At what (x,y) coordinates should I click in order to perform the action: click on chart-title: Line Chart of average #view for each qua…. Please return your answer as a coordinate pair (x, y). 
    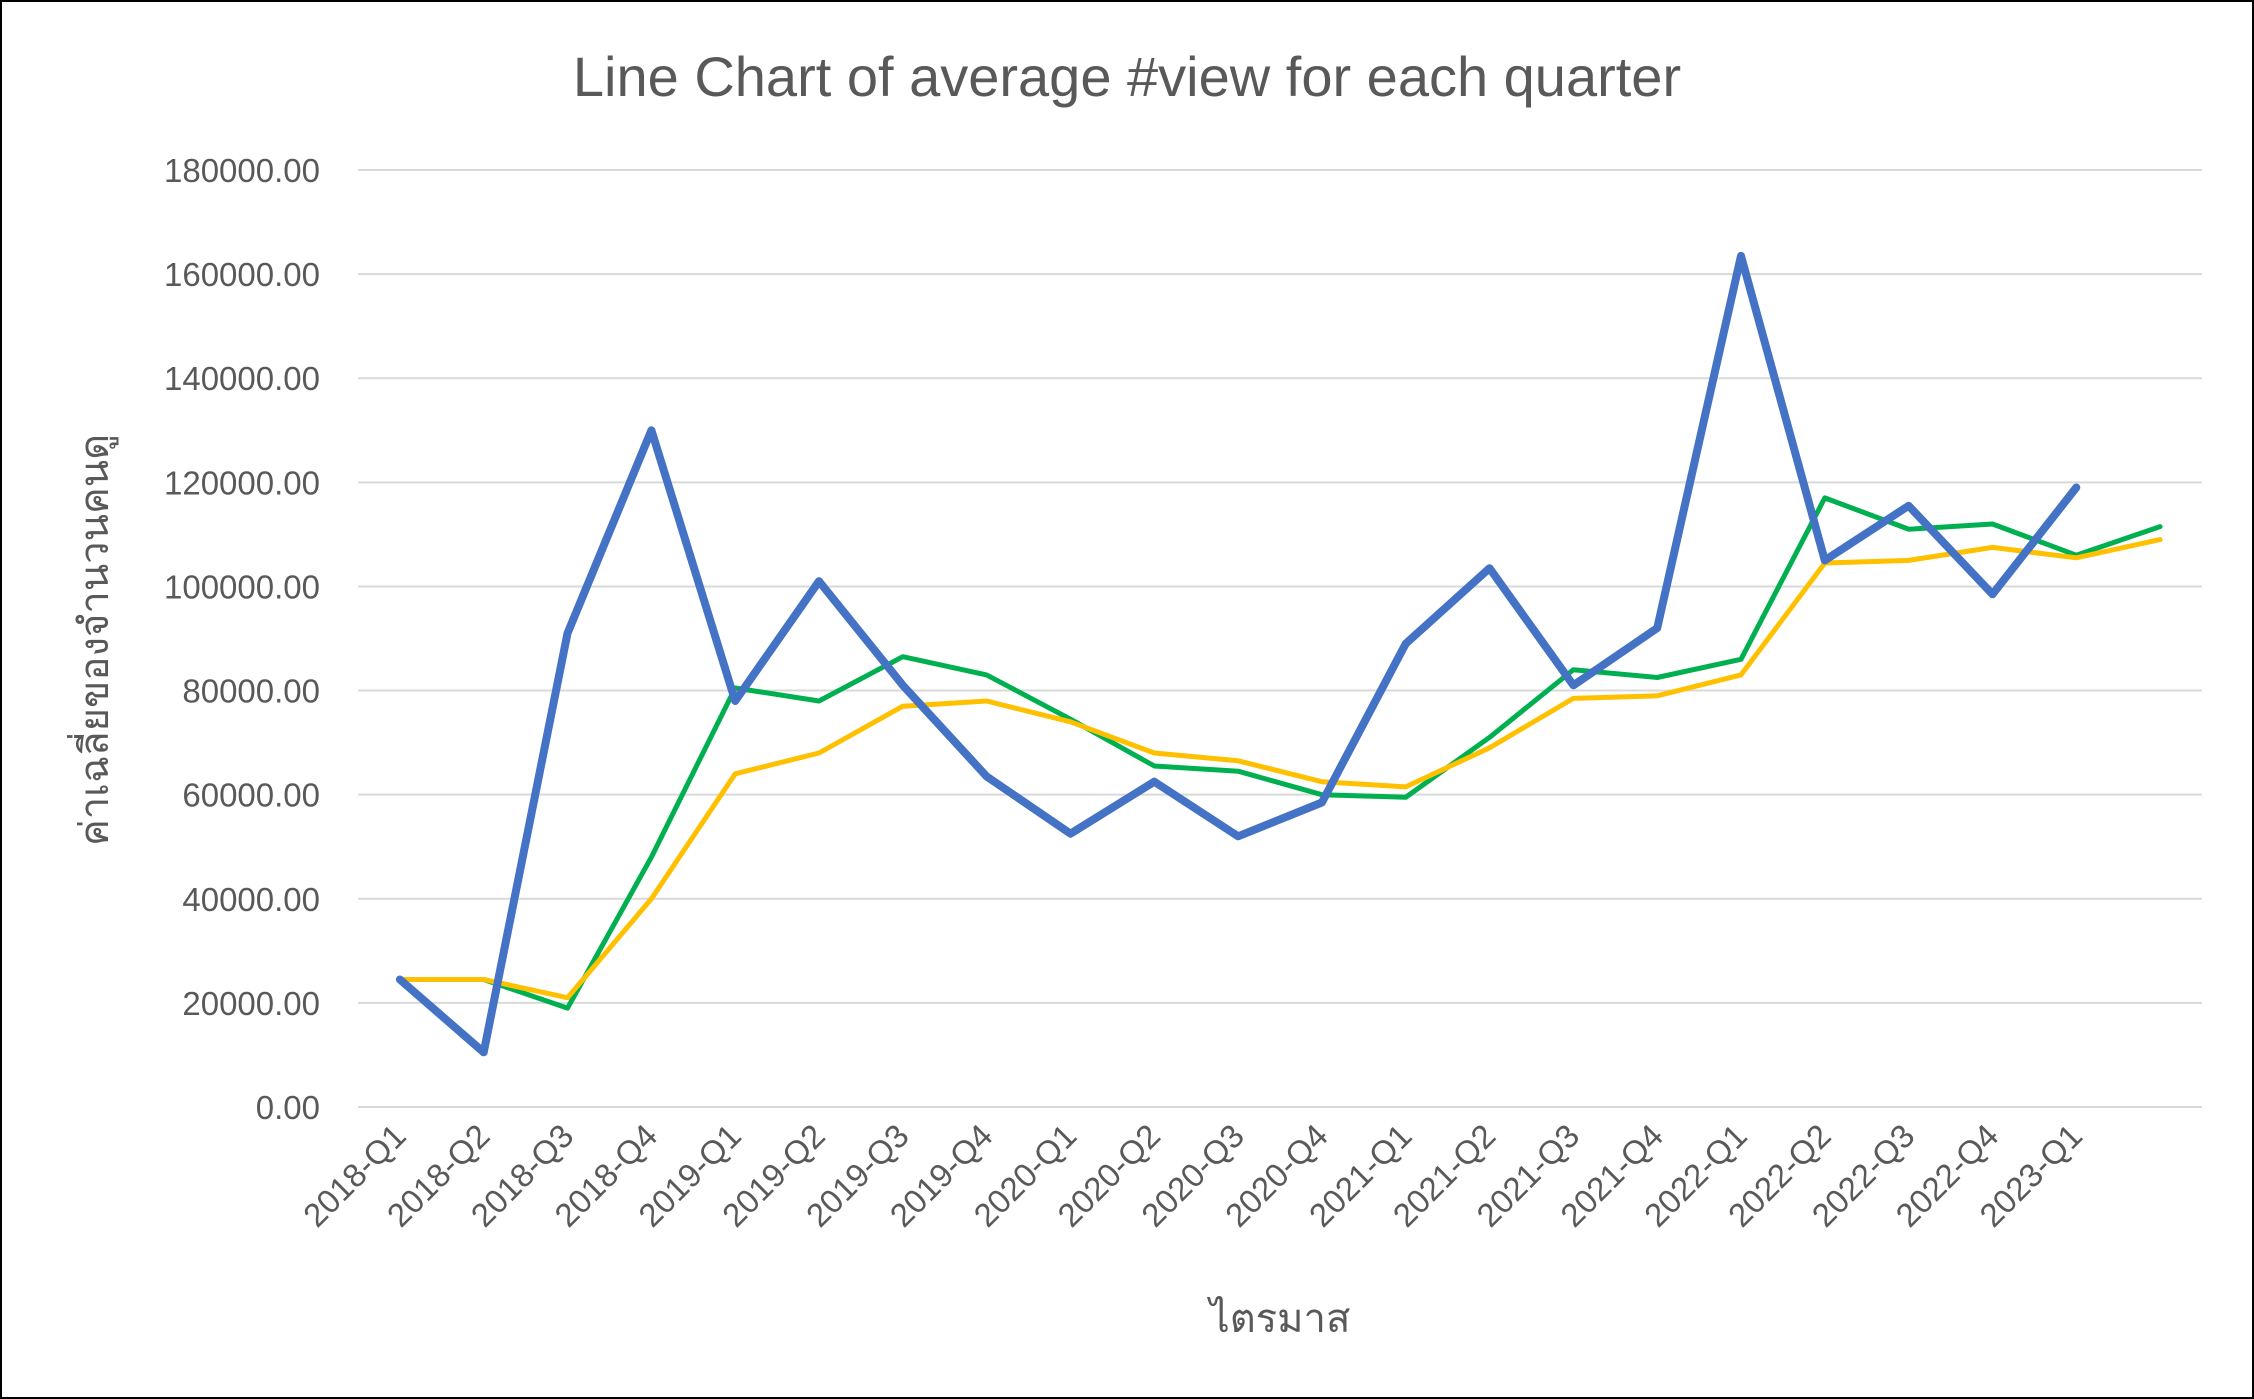
    Looking at the image, I should click on (1127, 76).